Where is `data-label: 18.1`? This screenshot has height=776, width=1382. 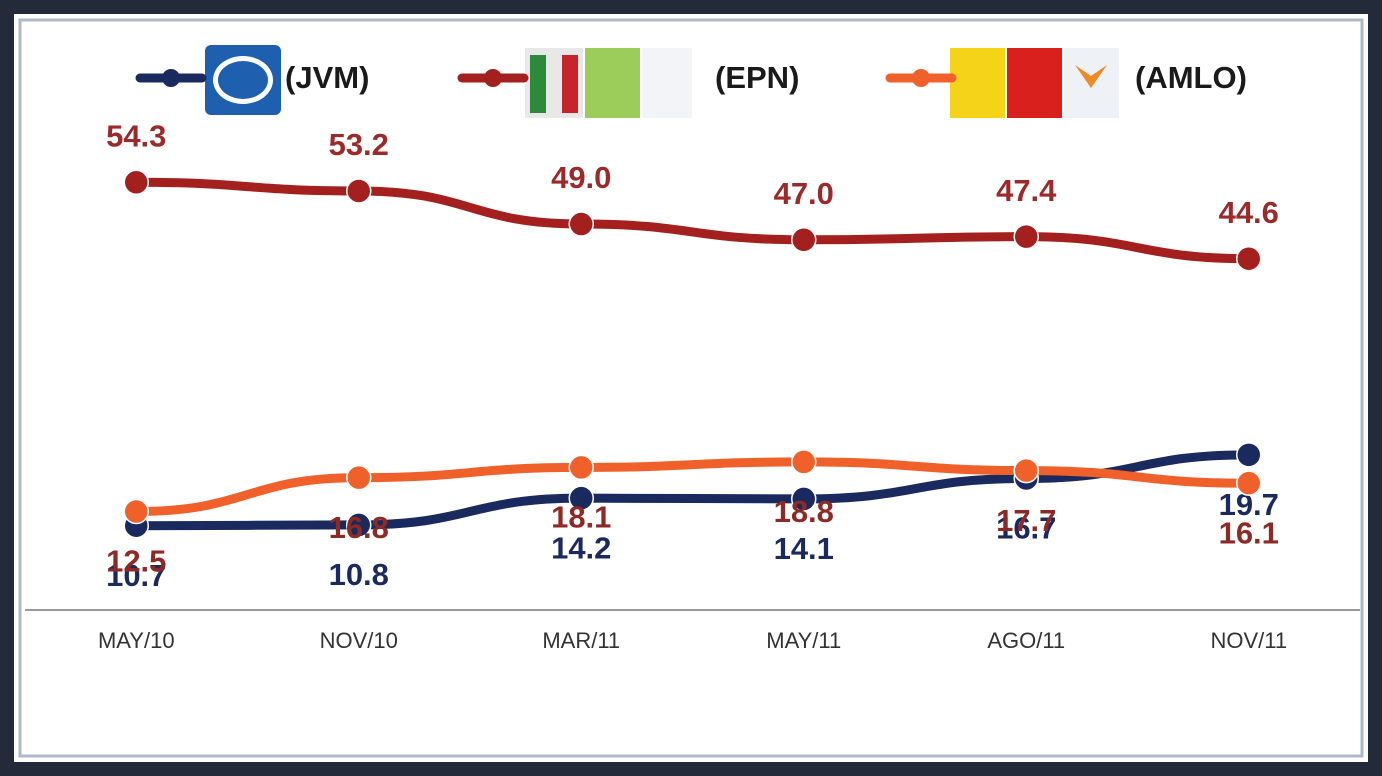
data-label: 18.1 is located at coordinates (581, 517).